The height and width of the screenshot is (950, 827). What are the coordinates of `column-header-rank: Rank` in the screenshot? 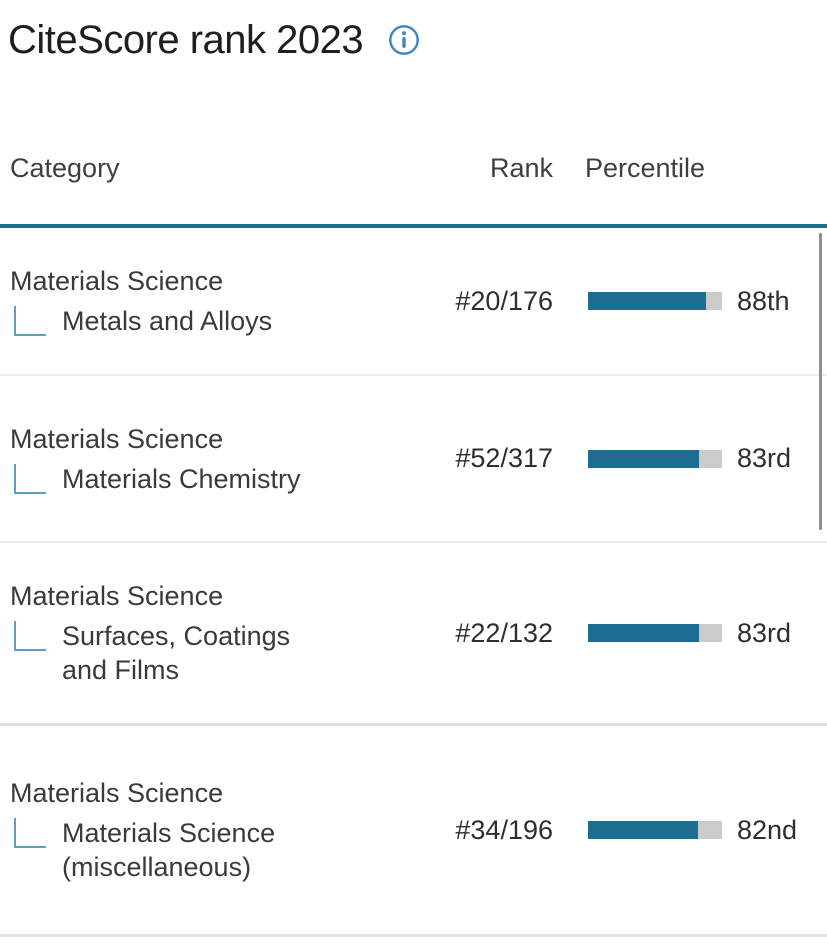 It's located at (521, 168).